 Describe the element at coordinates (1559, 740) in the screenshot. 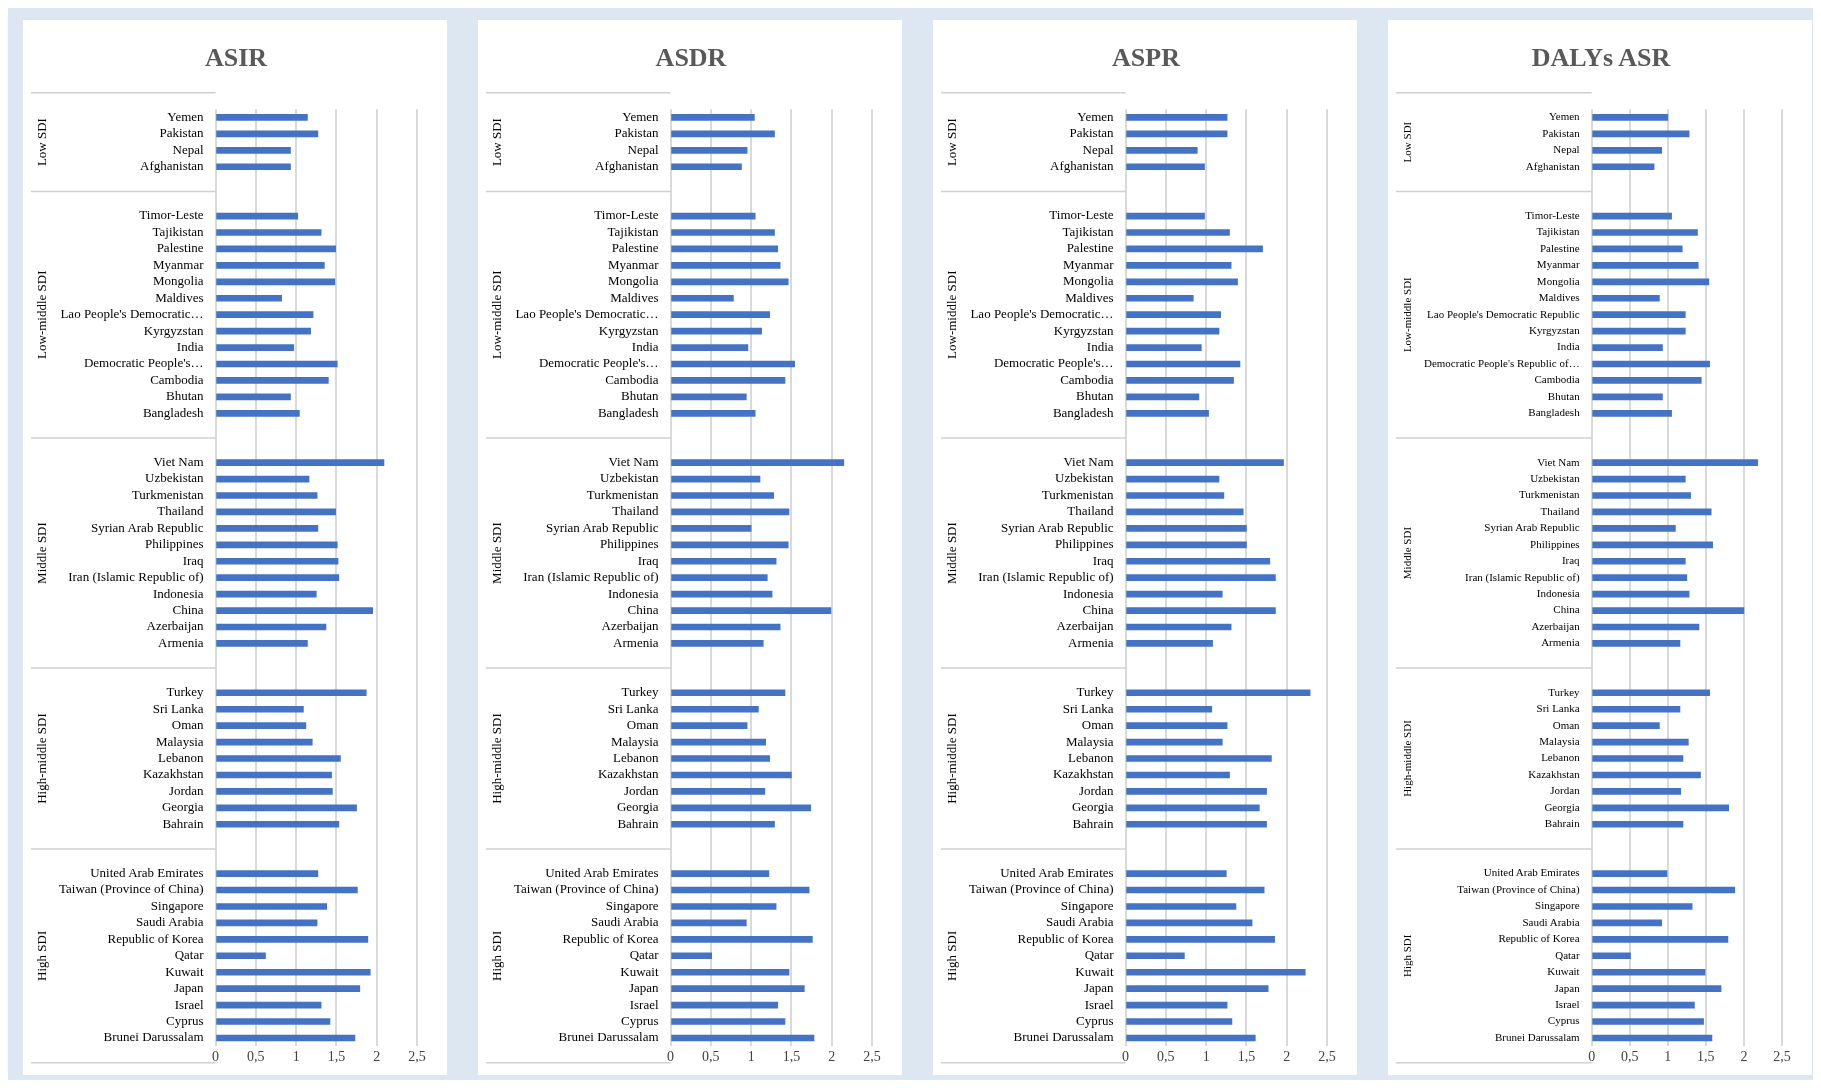

I see `y-tick-label: Malaysia` at that location.